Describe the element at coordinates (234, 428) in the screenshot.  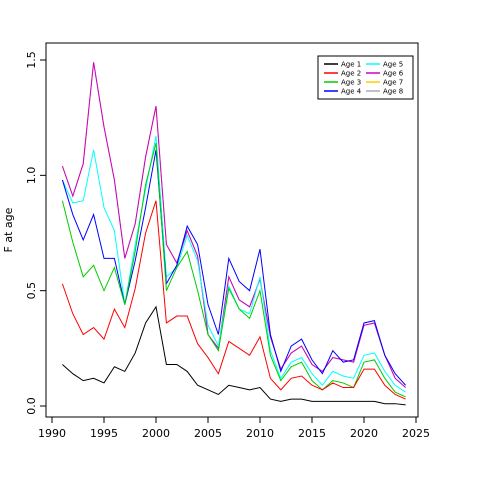
I see `x-axis: 1990 1995 2000 2005 2010 2015 2020 2025` at that location.